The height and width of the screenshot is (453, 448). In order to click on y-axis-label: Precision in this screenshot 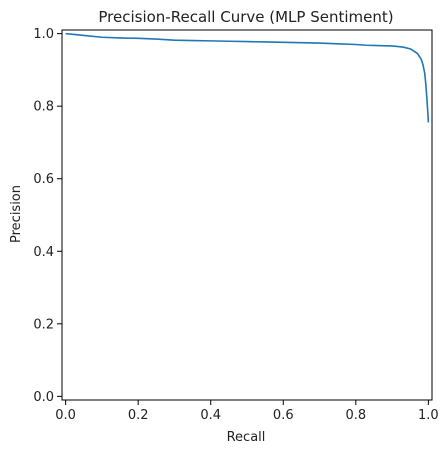, I will do `click(16, 214)`.